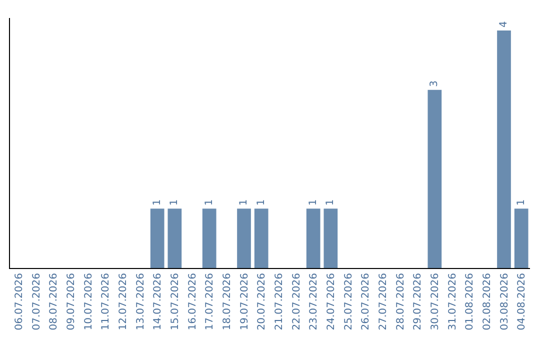 This screenshot has width=540, height=340. What do you see at coordinates (418, 301) in the screenshot?
I see `x-tick-label: 29.07.2026` at bounding box center [418, 301].